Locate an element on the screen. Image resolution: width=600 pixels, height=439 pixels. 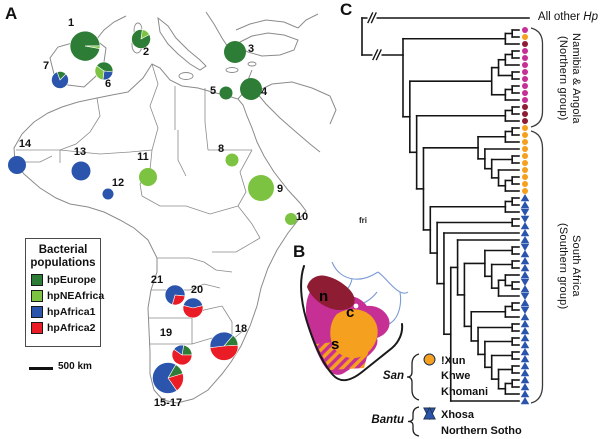
legend-item-hpneafrica: hpNEAfrica is located at coordinates (67, 296).